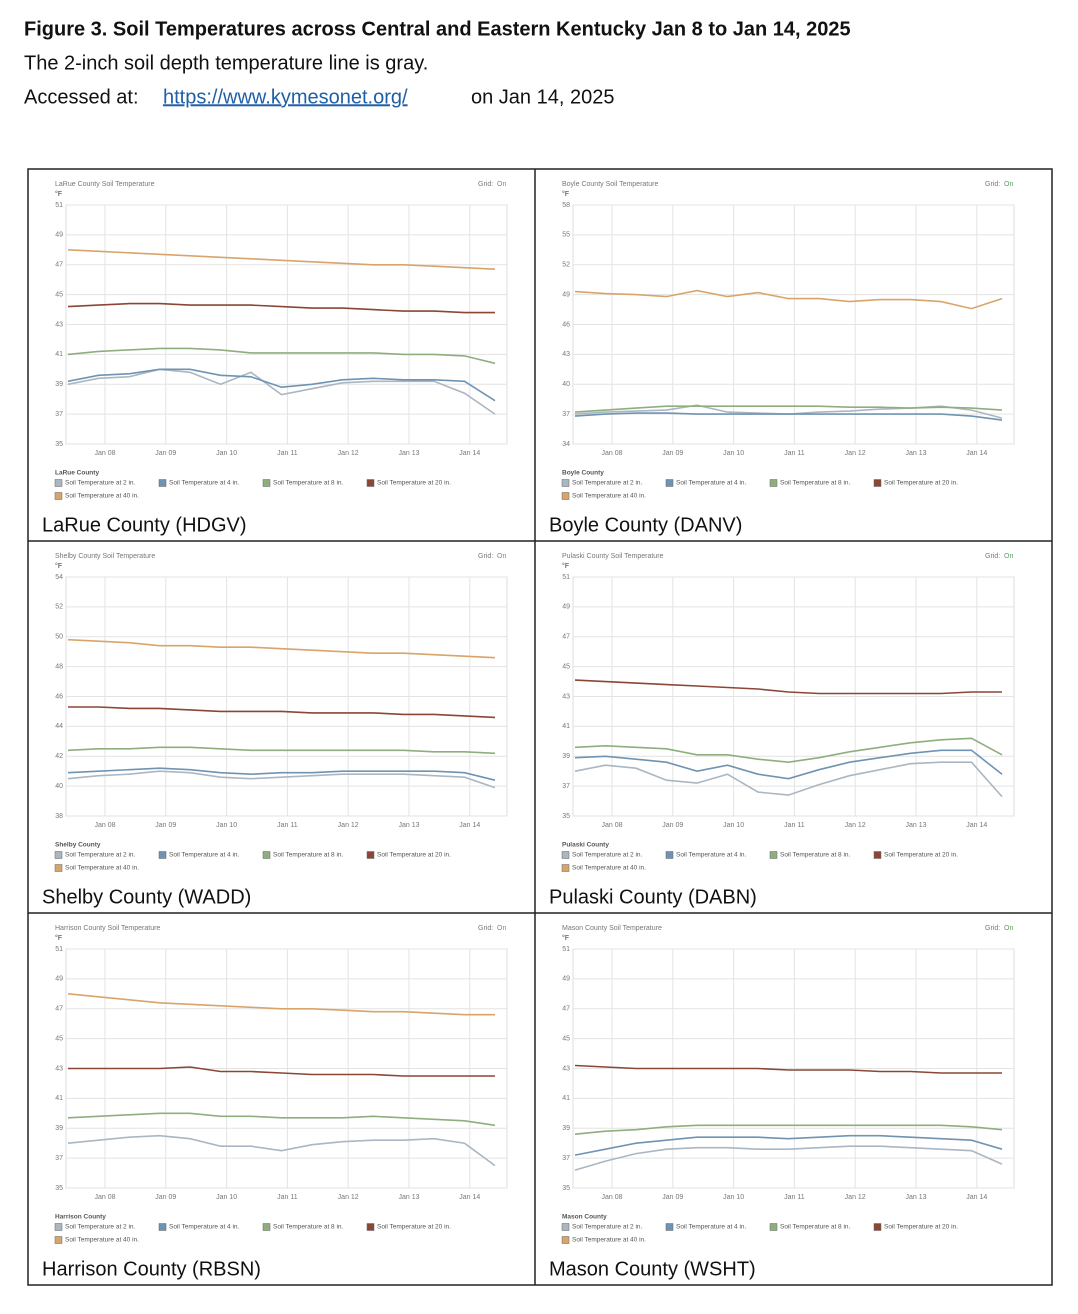  Describe the element at coordinates (80, 1217) in the screenshot. I see `legend-title: Harrison County` at that location.